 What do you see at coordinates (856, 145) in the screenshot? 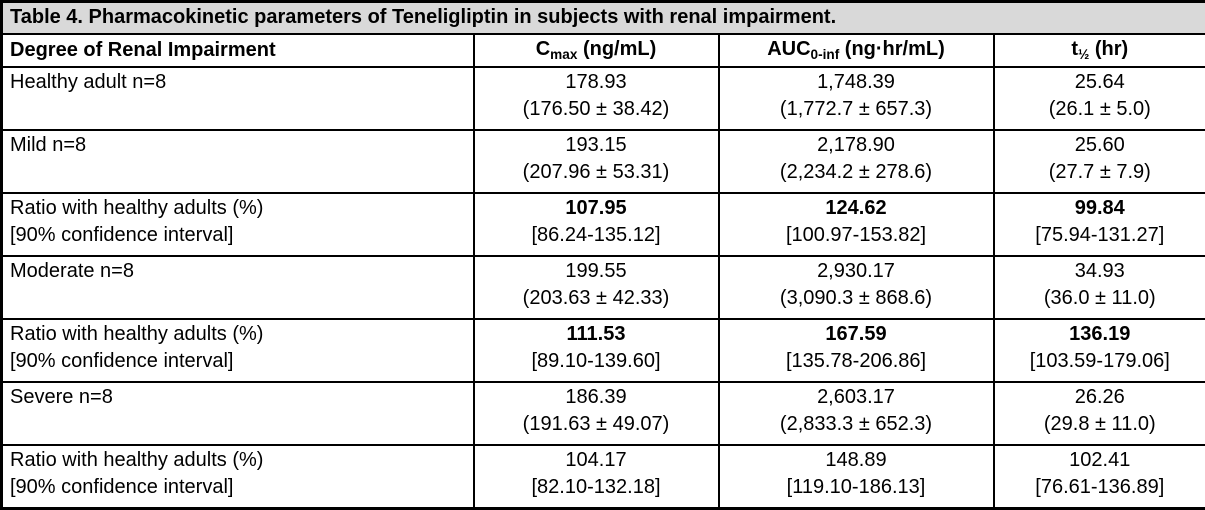
I see `auc-value: 2,178.90` at bounding box center [856, 145].